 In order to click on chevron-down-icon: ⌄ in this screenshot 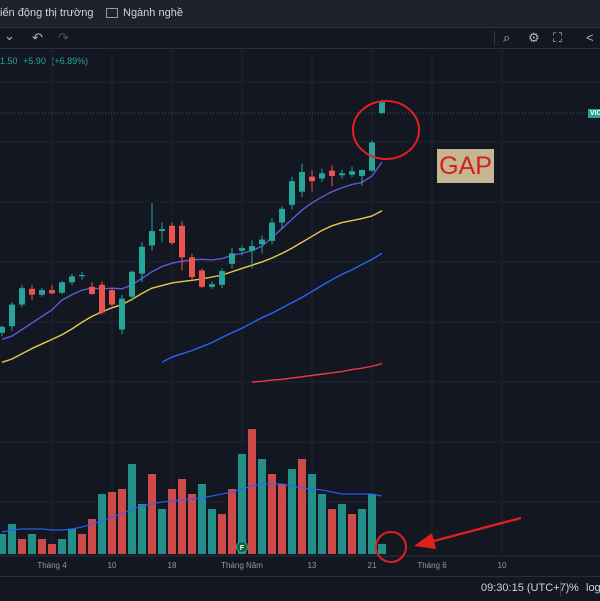, I will do `click(9, 35)`.